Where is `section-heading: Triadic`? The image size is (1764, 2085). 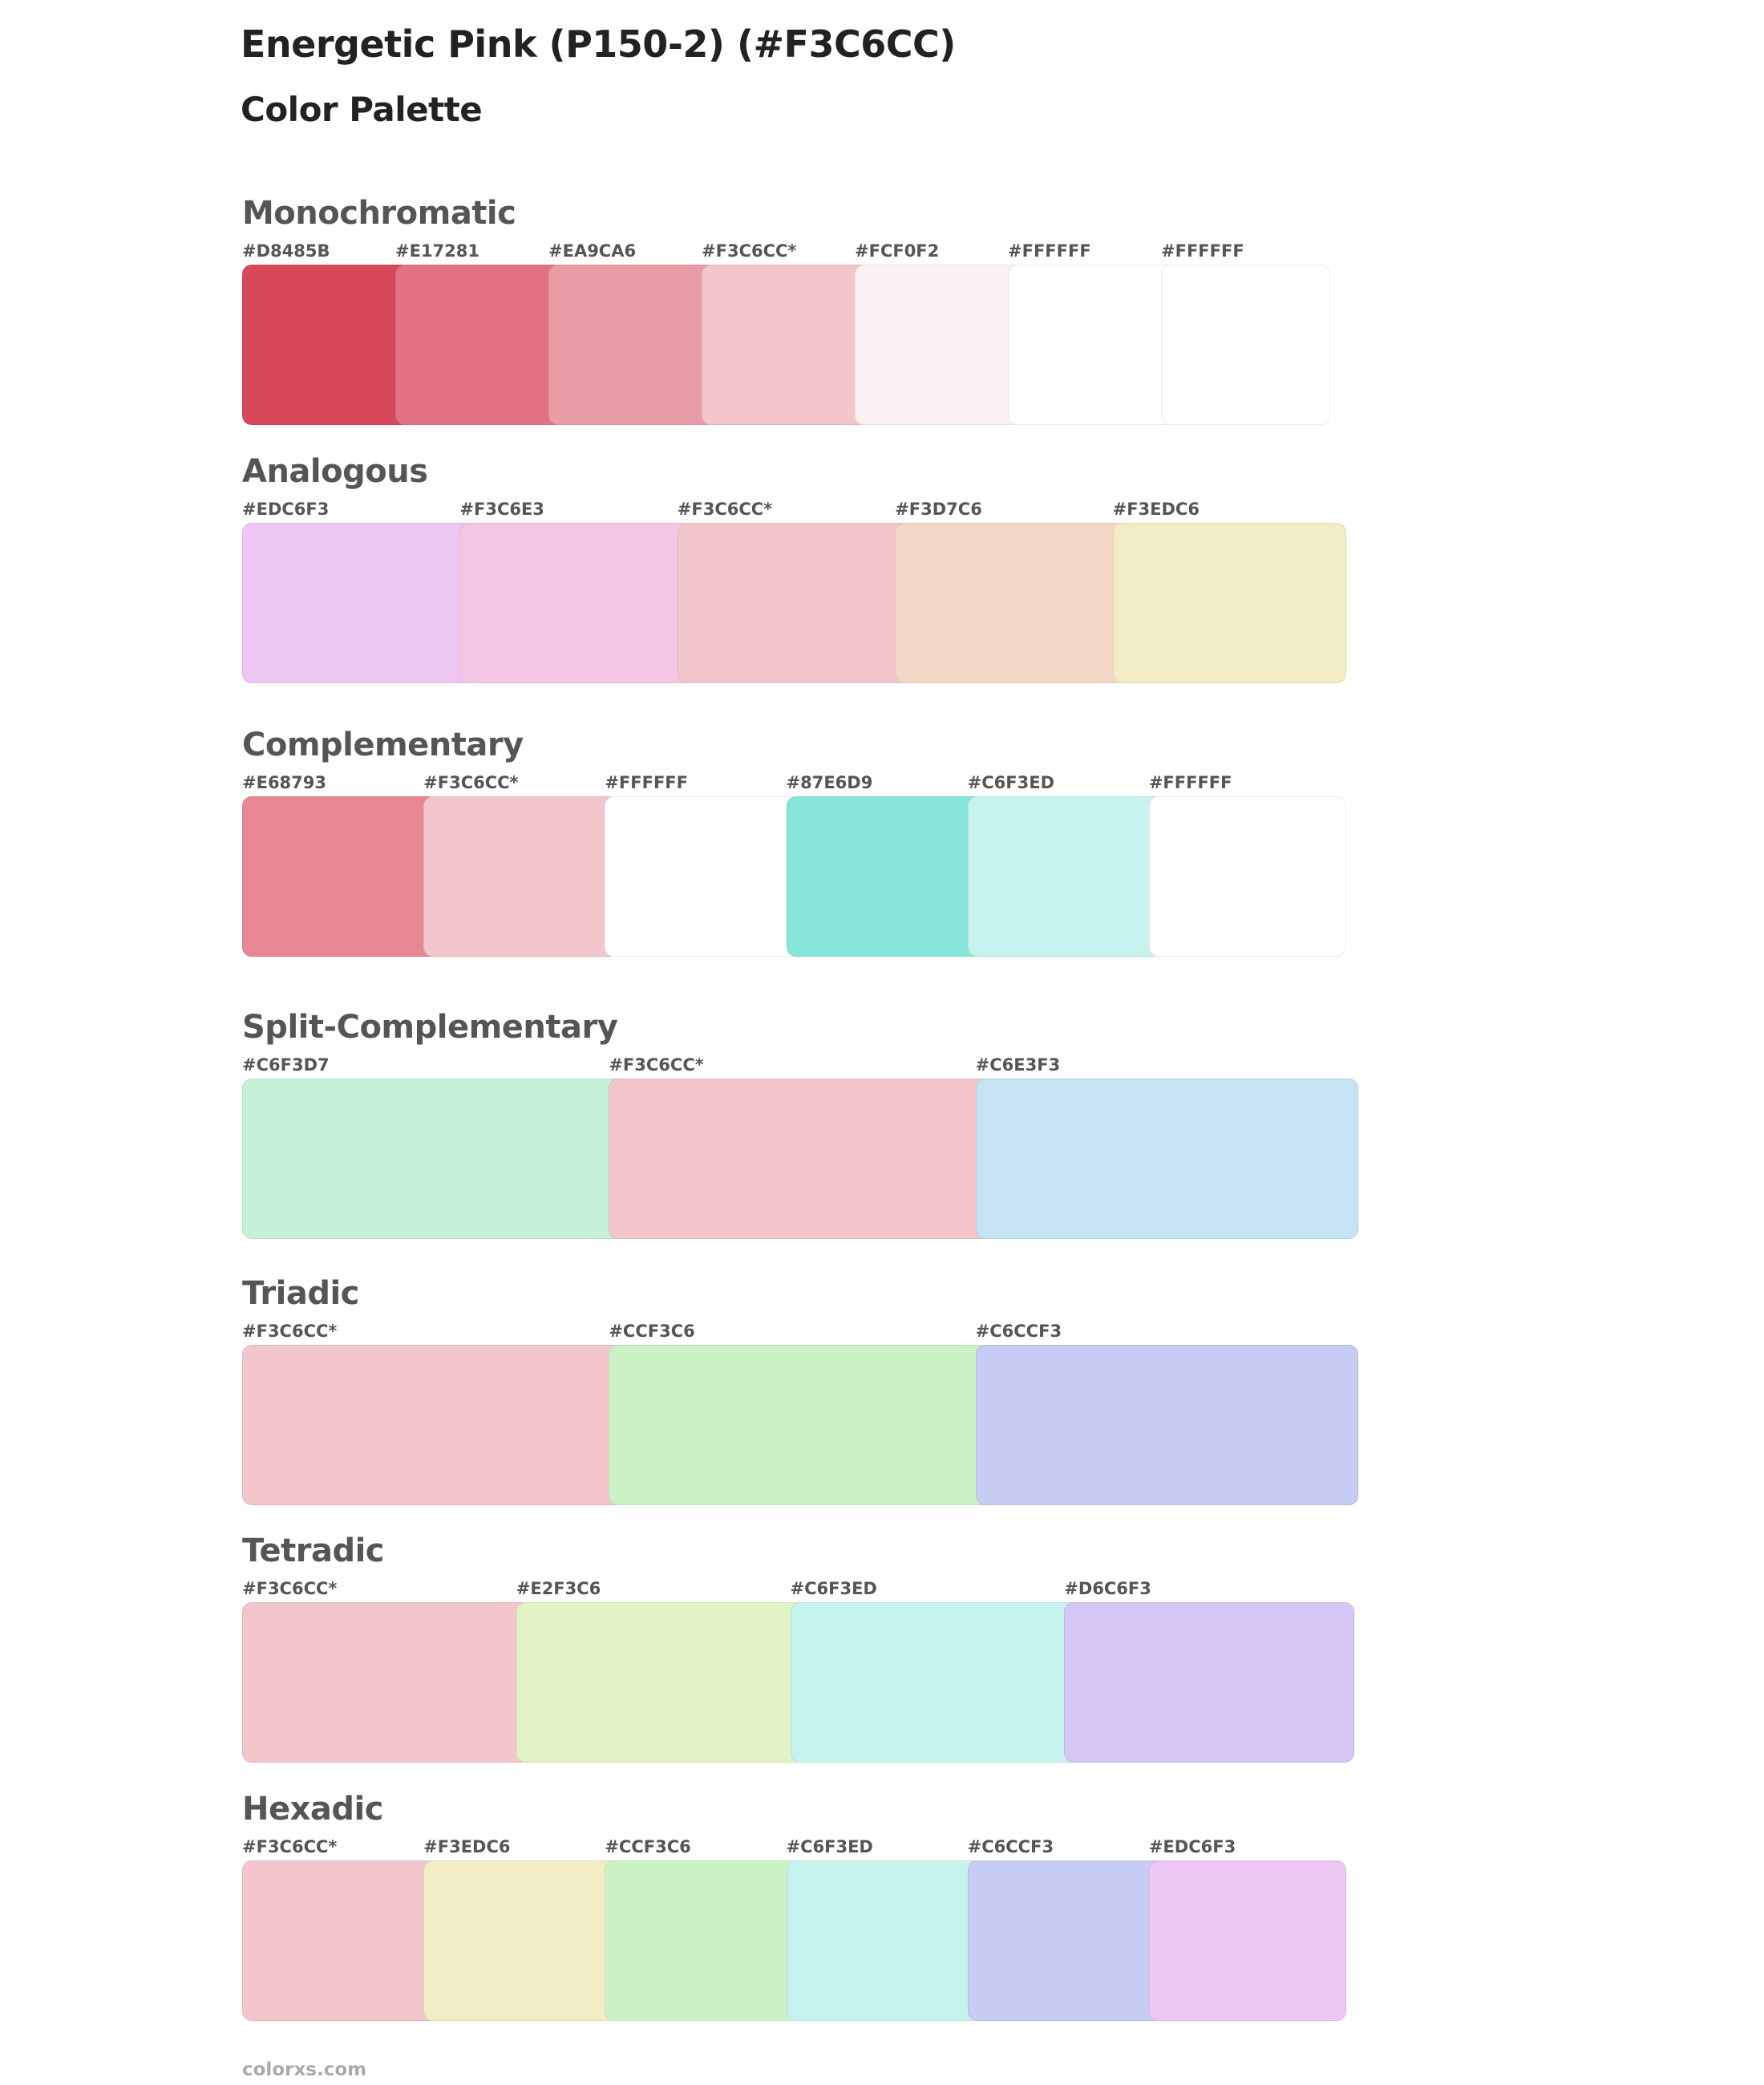 section-heading: Triadic is located at coordinates (300, 1294).